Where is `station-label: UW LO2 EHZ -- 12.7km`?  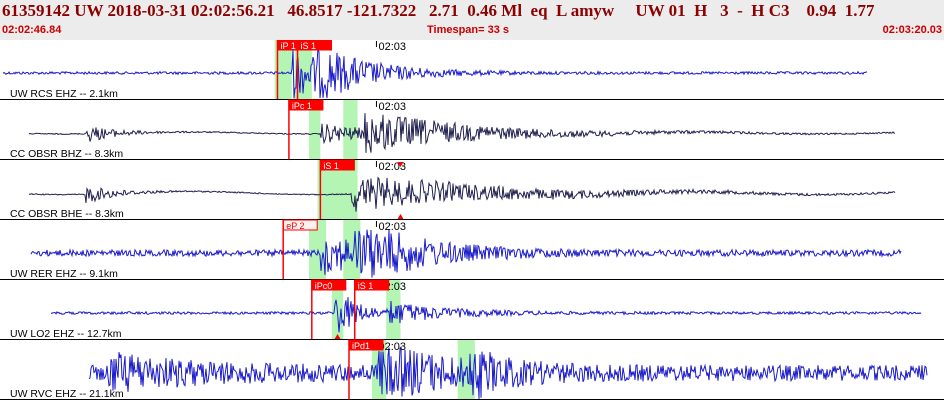 station-label: UW LO2 EHZ -- 12.7km is located at coordinates (66, 334).